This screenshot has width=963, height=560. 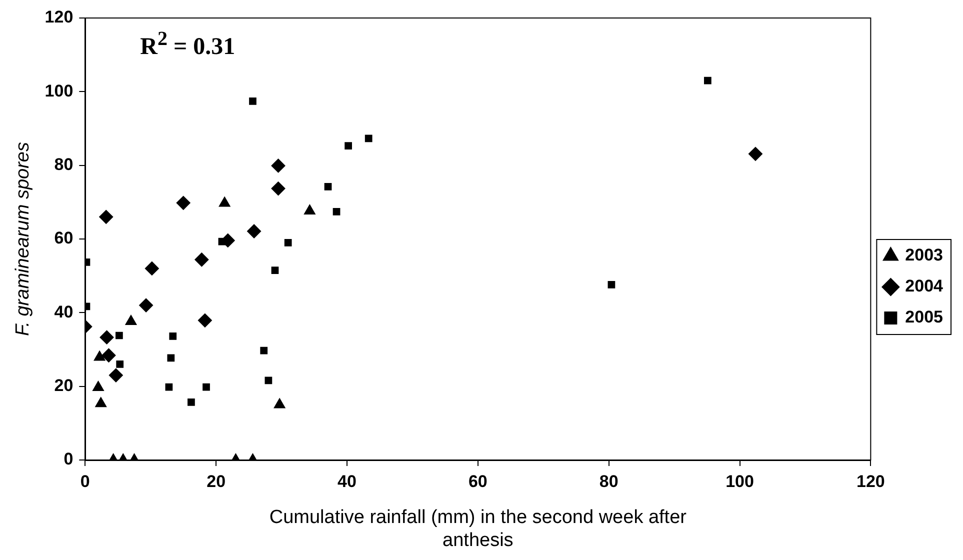 What do you see at coordinates (188, 44) in the screenshot?
I see `annotation: R$^{2}$ = 0.31` at bounding box center [188, 44].